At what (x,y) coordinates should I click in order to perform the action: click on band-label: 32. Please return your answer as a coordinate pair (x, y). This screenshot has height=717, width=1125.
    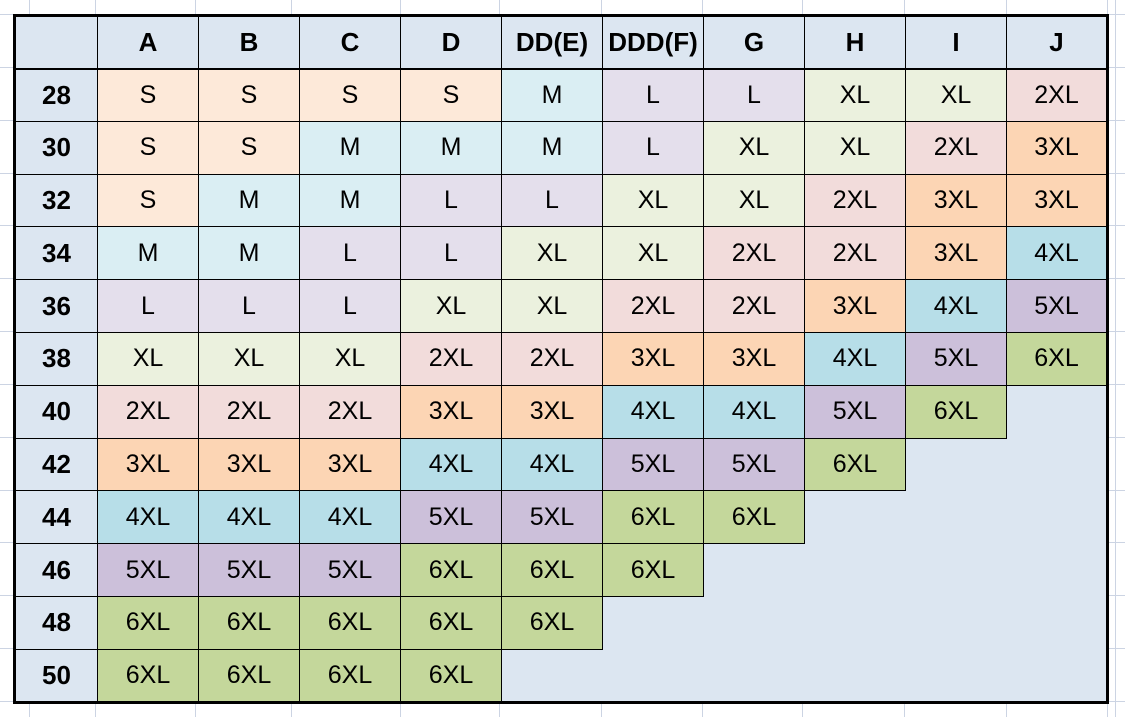
    Looking at the image, I should click on (56, 200).